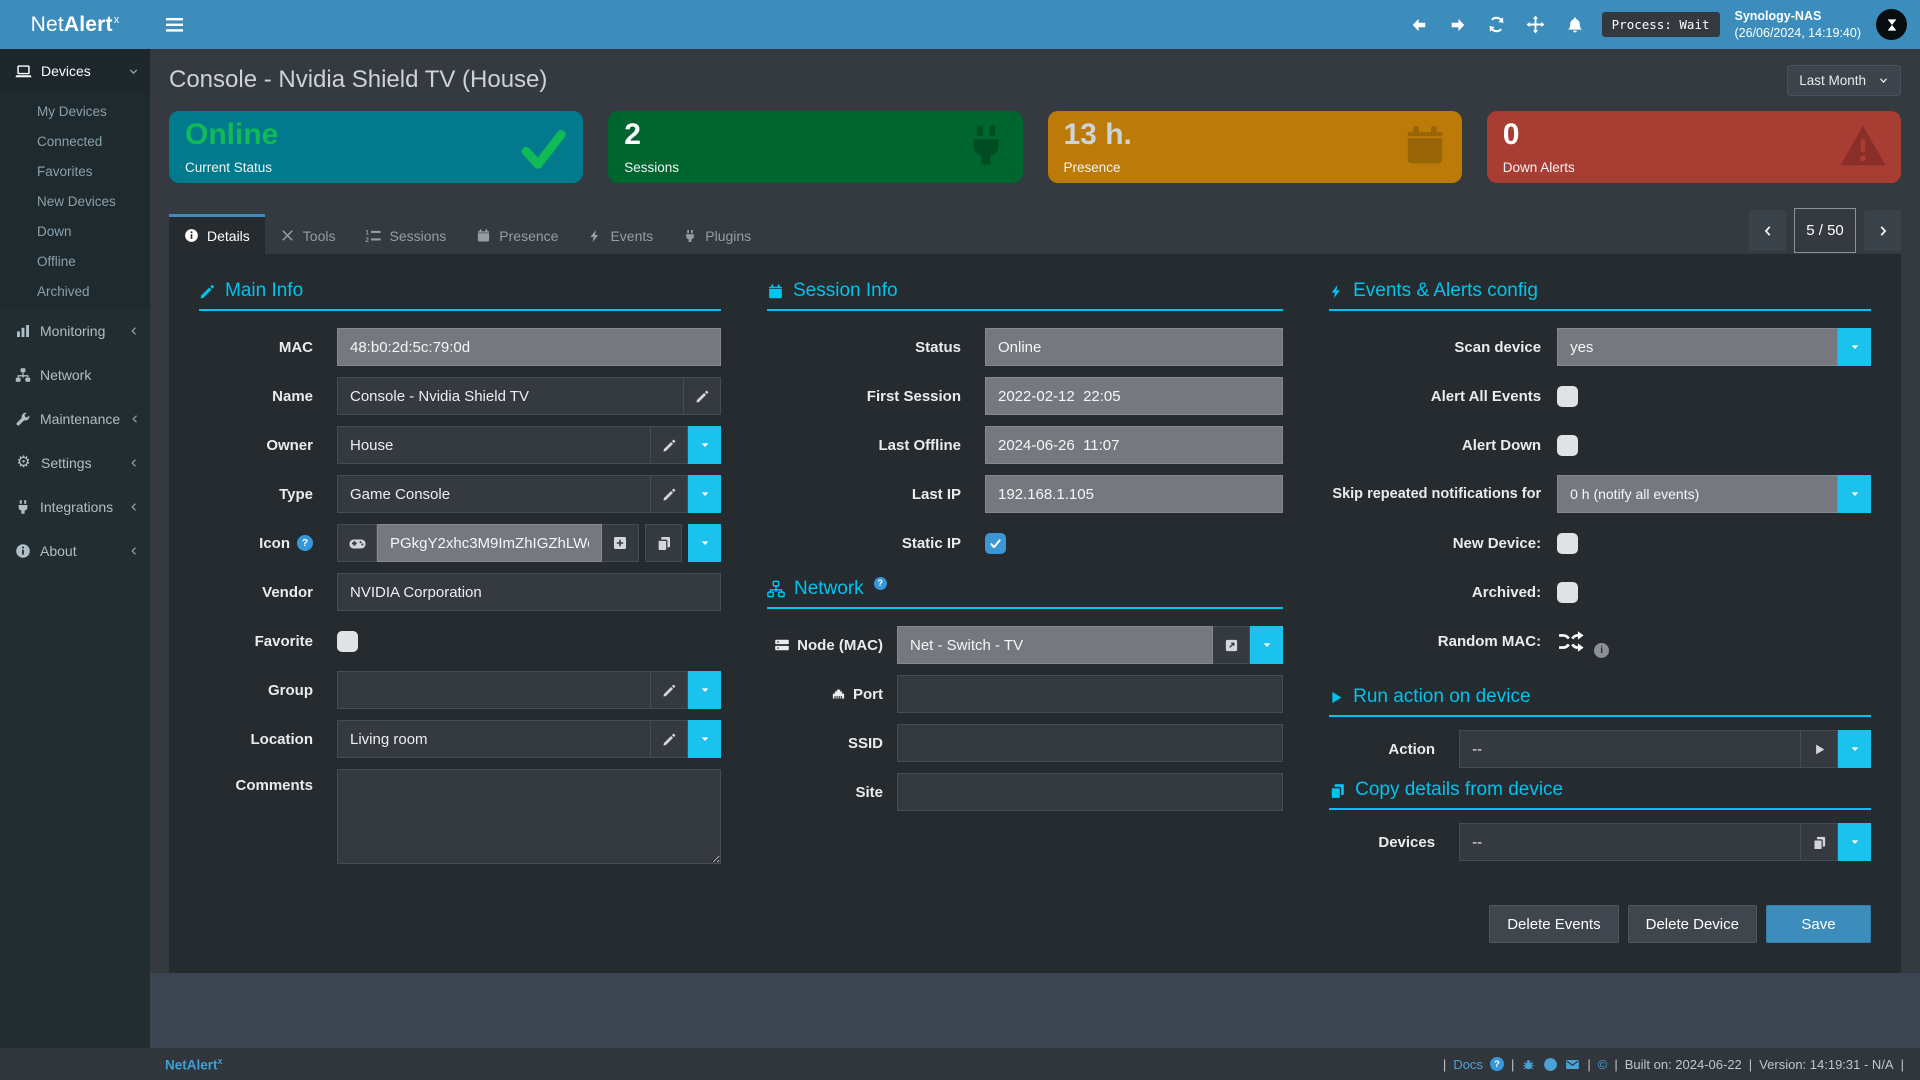 The image size is (1920, 1080). Describe the element at coordinates (1501, 445) in the screenshot. I see `field-label: Alert Down` at that location.